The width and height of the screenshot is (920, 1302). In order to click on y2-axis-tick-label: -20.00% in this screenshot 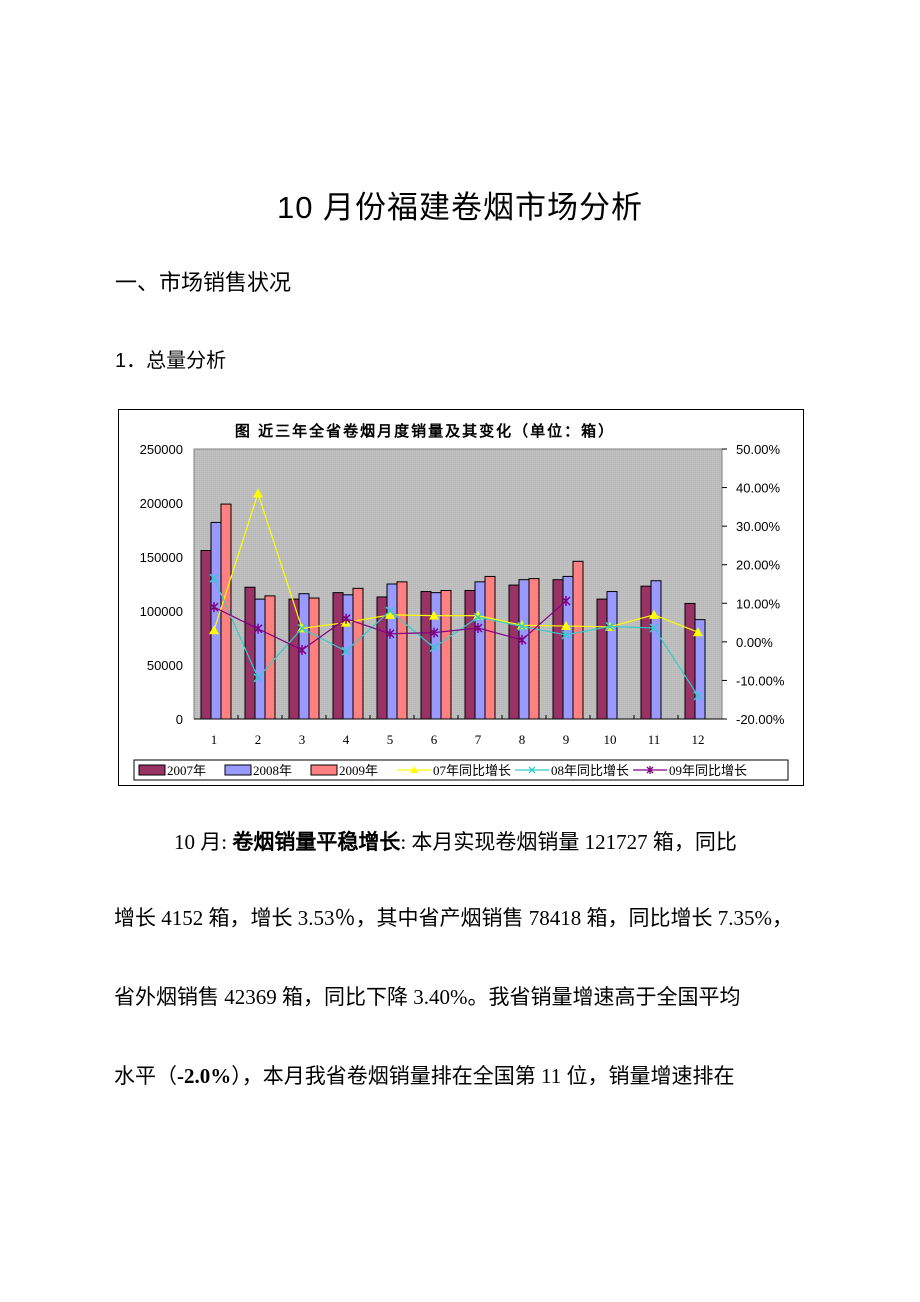, I will do `click(760, 719)`.